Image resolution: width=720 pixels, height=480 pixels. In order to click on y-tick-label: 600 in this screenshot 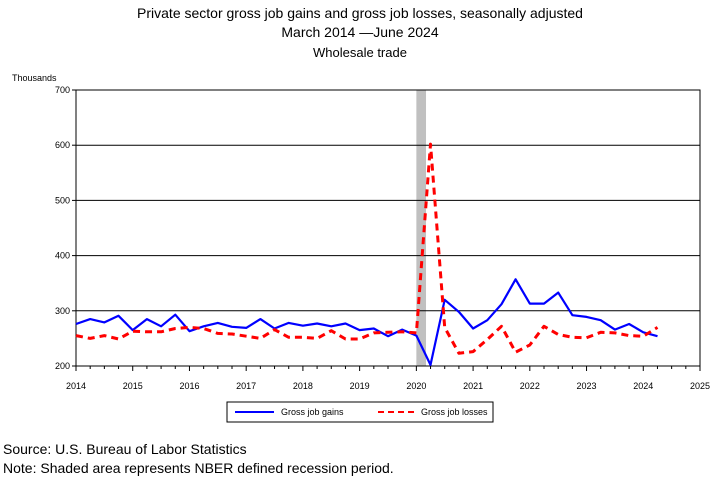, I will do `click(62, 145)`.